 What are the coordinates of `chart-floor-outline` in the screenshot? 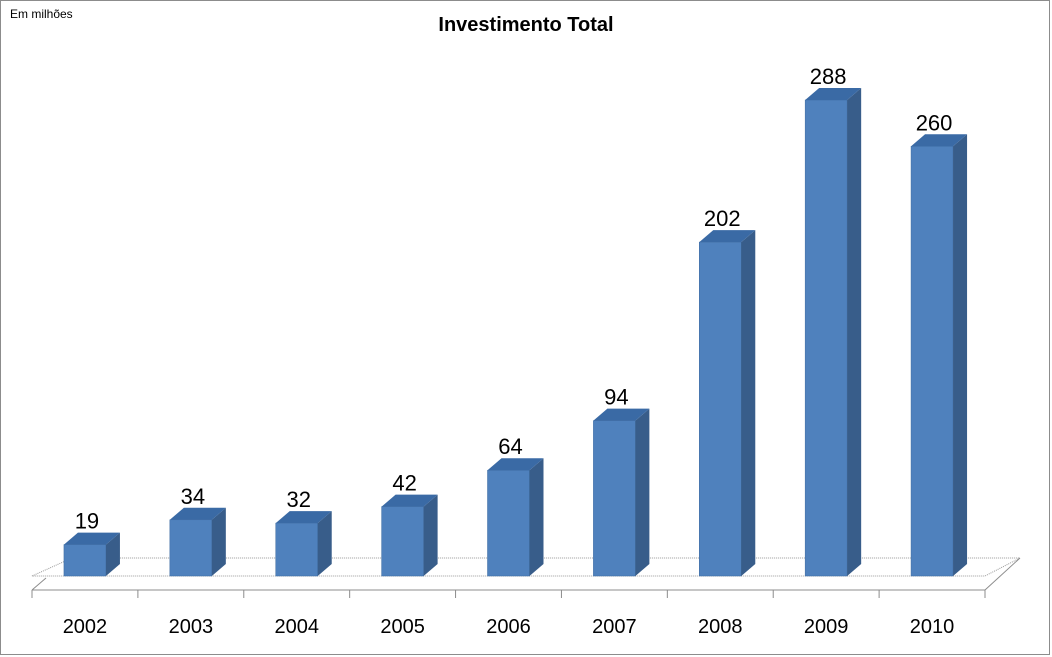 It's located at (526, 567).